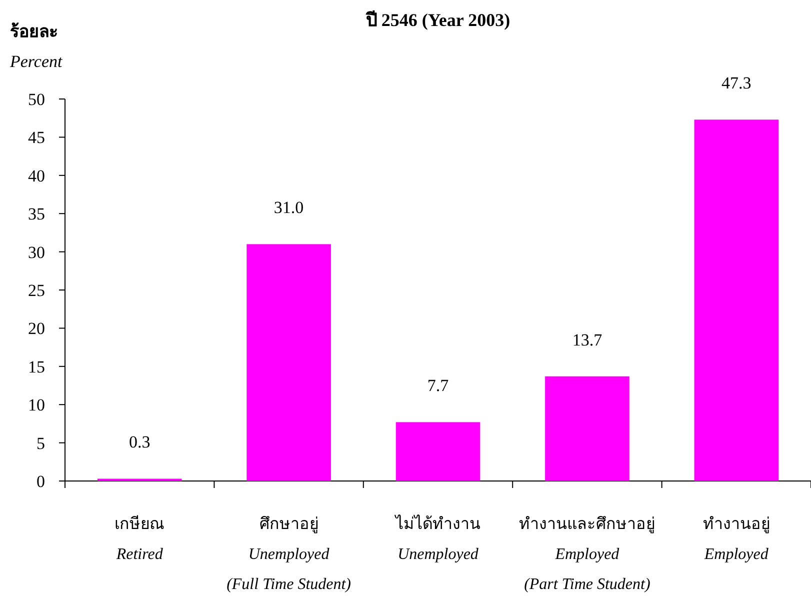 The image size is (811, 604). I want to click on x-tick-label: เกษียณ Retired, so click(139, 539).